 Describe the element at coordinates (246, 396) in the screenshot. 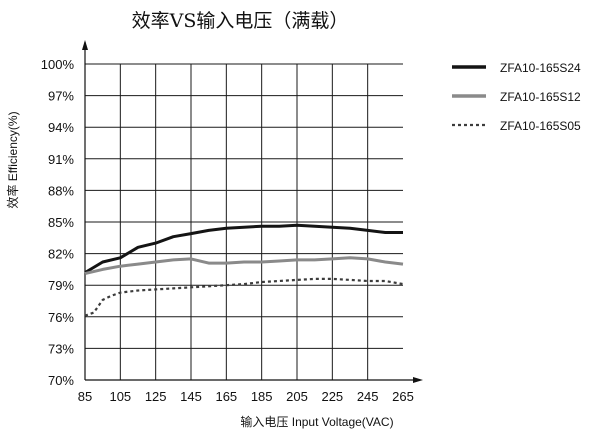

I see `x-axis-ticks: 85 105 125 145 165 185 205 225 245 265` at that location.